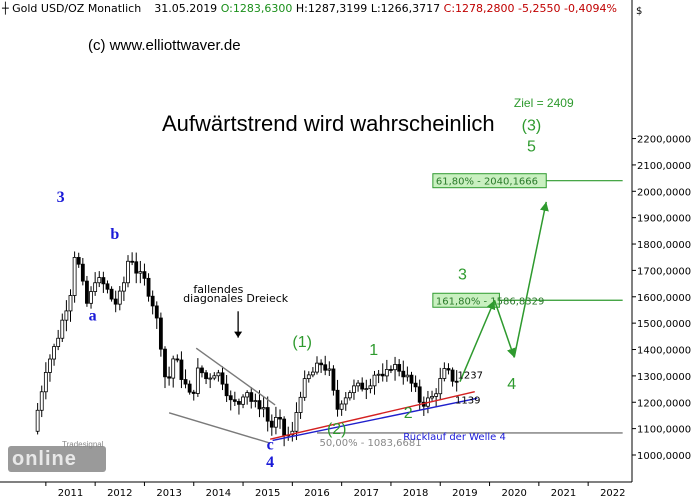 This screenshot has height=500, width=700. What do you see at coordinates (218, 289) in the screenshot?
I see `wave-annotation: fallendes` at bounding box center [218, 289].